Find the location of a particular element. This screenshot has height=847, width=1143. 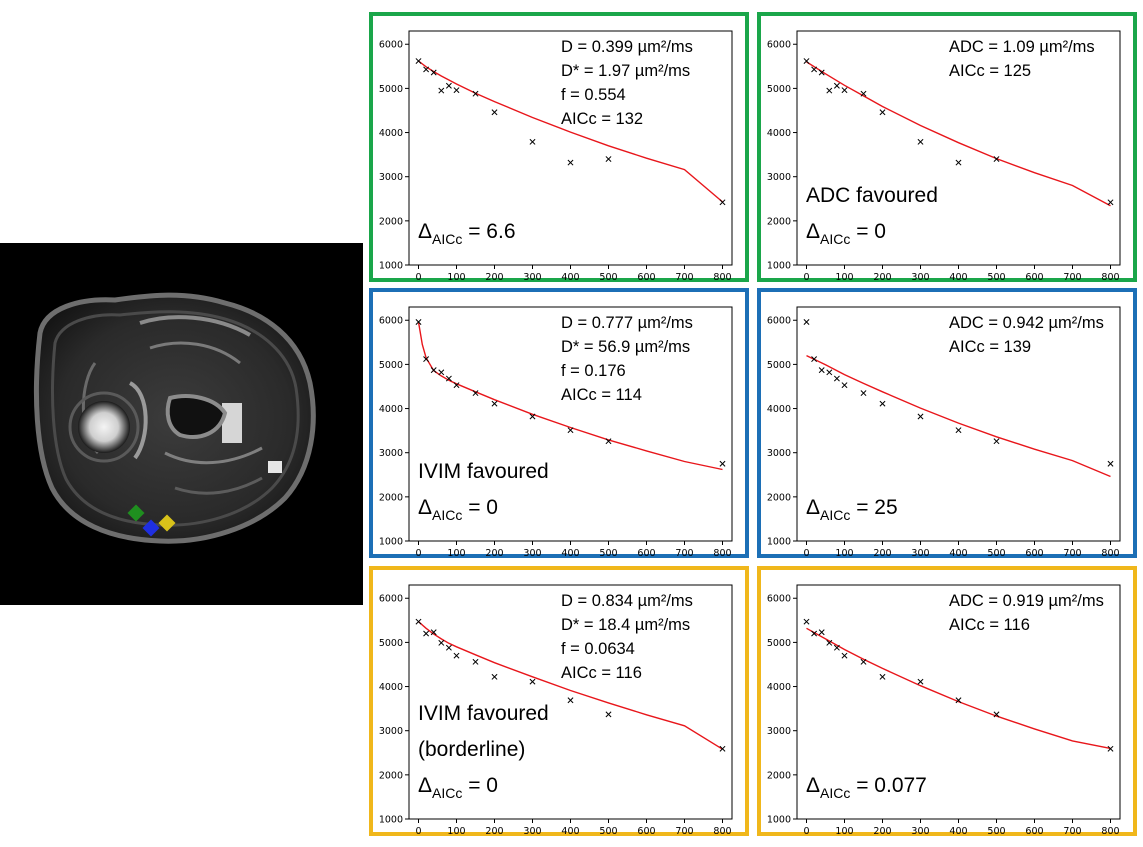

roi-markers is located at coordinates (151, 520).